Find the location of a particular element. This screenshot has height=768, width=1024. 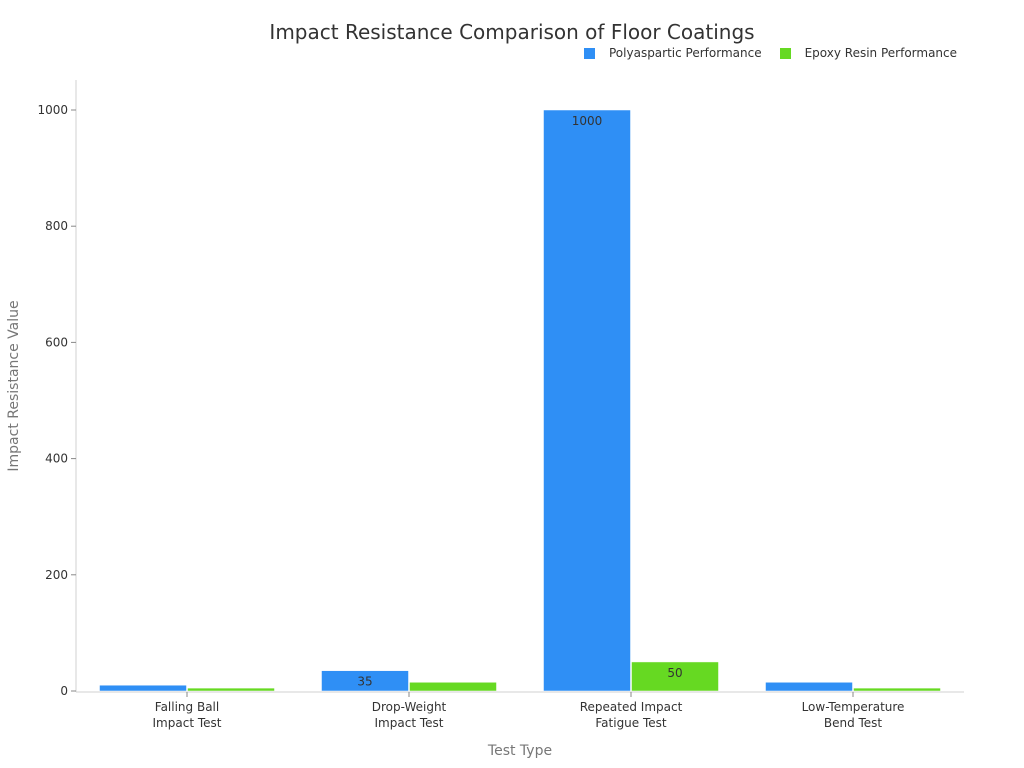

x-category-label: Fatigue Test is located at coordinates (631, 723).